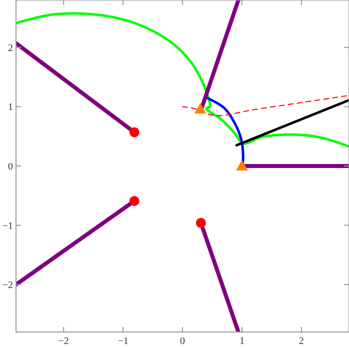 The width and height of the screenshot is (349, 348). Describe the element at coordinates (63, 341) in the screenshot. I see `x-tick-label: −2` at that location.